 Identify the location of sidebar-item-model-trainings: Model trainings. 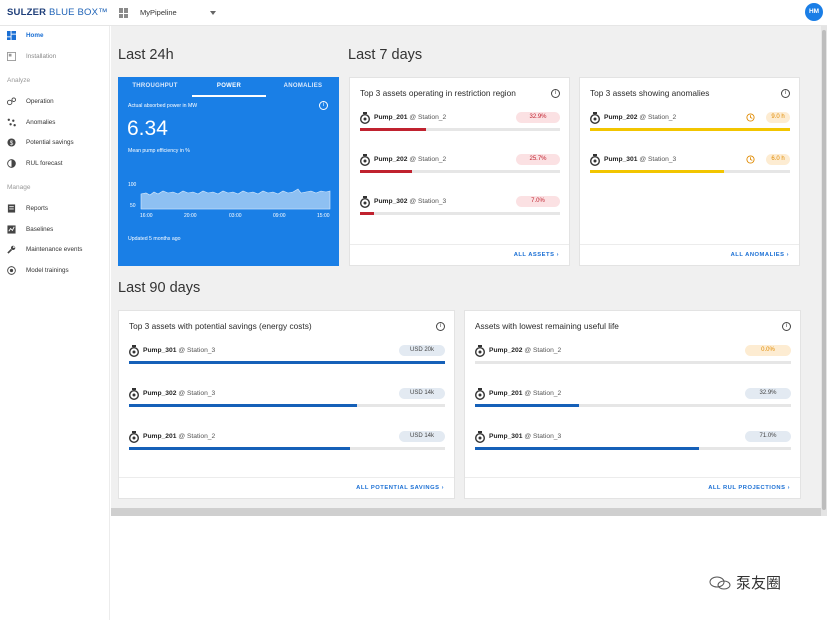
(55, 271).